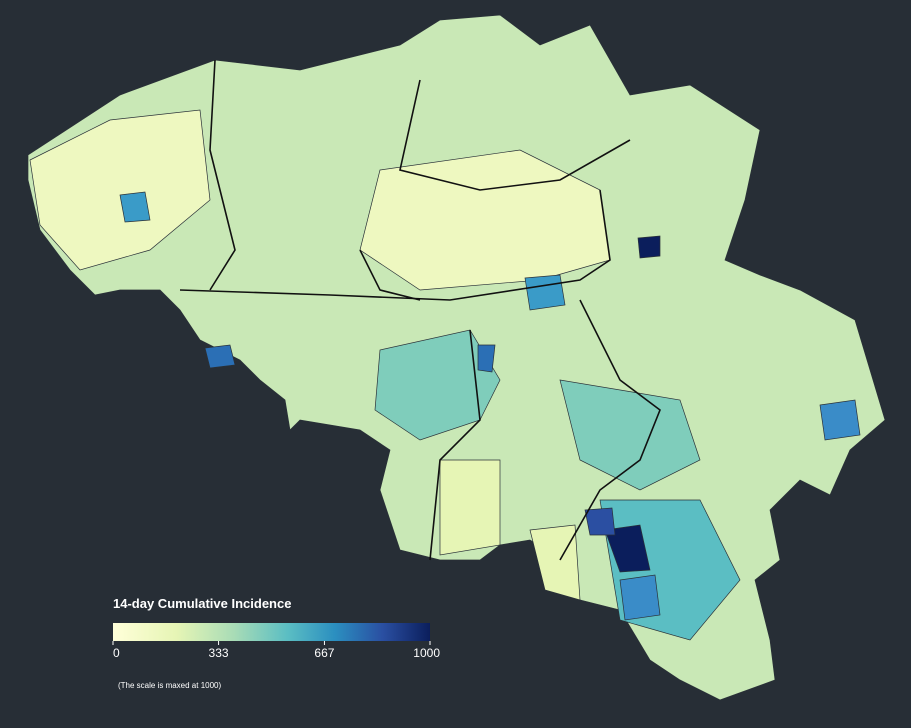 Image resolution: width=911 pixels, height=728 pixels. What do you see at coordinates (426, 653) in the screenshot?
I see `scale-tick-label: 1000` at bounding box center [426, 653].